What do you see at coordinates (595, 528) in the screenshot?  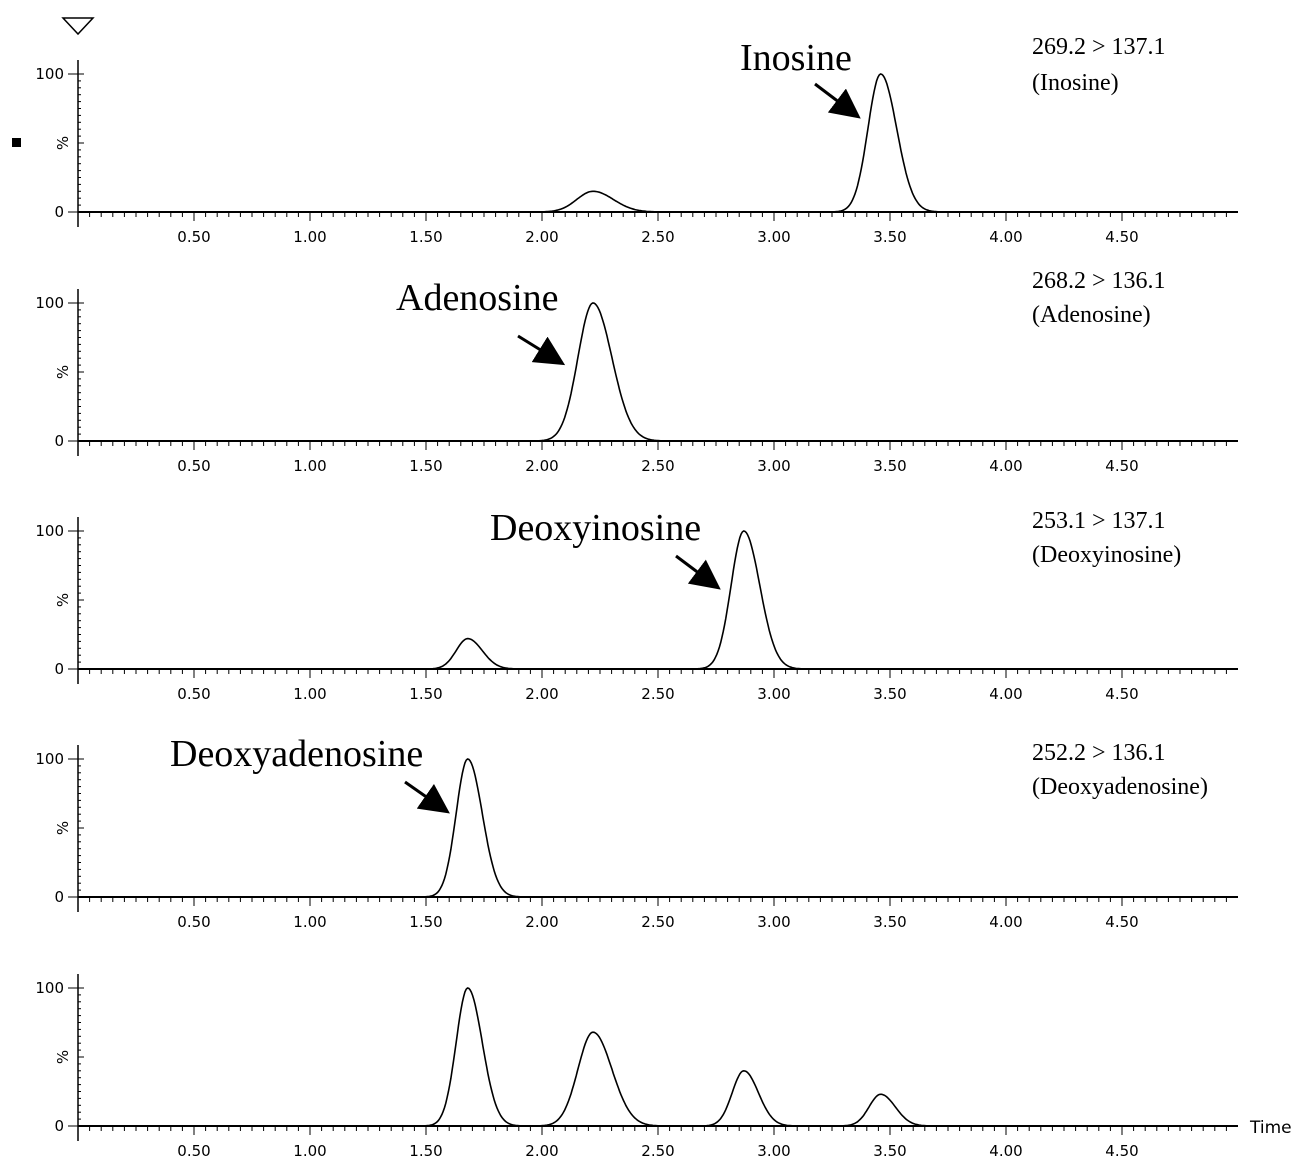 I see `peak-label: Deoxyinosine` at bounding box center [595, 528].